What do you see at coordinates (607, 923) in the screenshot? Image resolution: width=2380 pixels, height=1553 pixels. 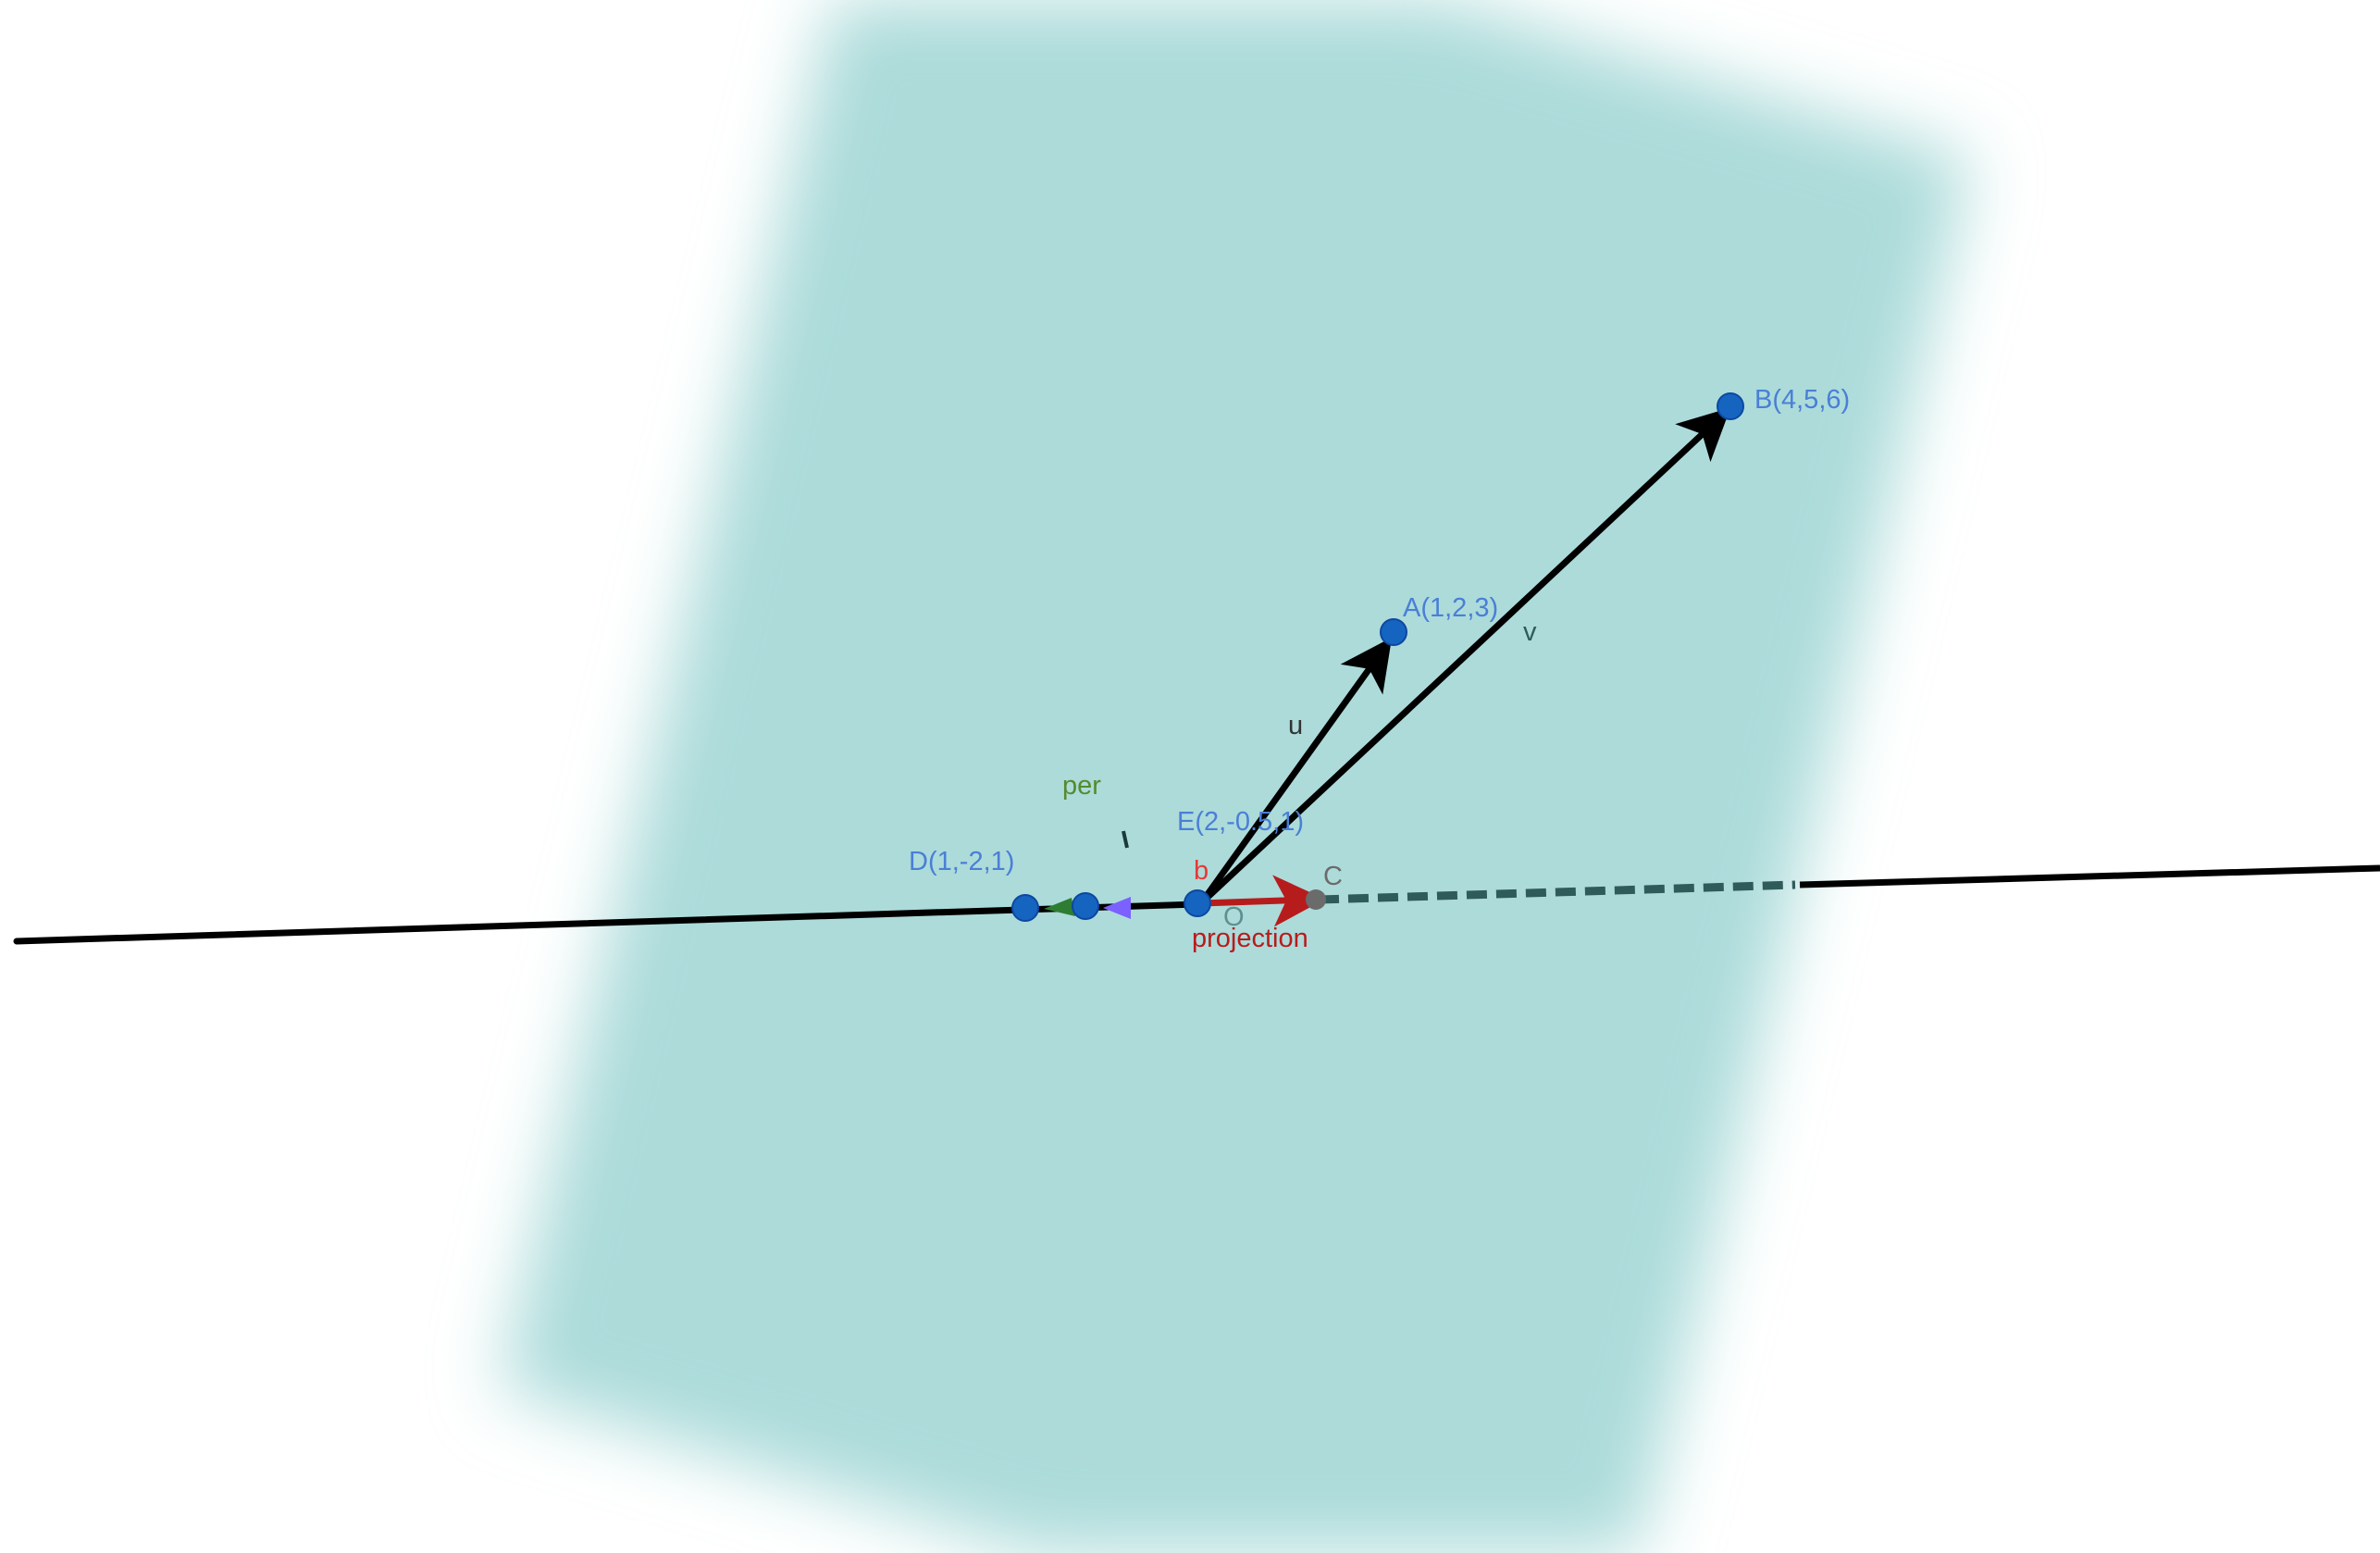 I see `line-l` at bounding box center [607, 923].